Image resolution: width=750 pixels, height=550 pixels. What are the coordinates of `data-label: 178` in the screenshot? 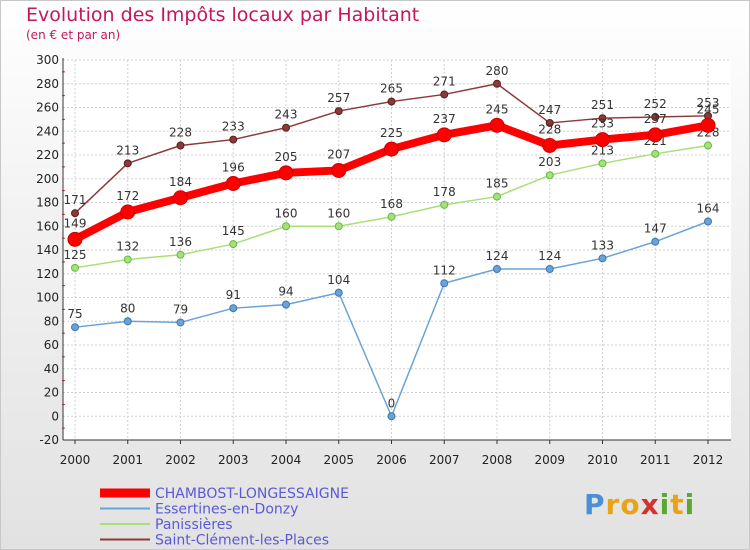 It's located at (444, 192).